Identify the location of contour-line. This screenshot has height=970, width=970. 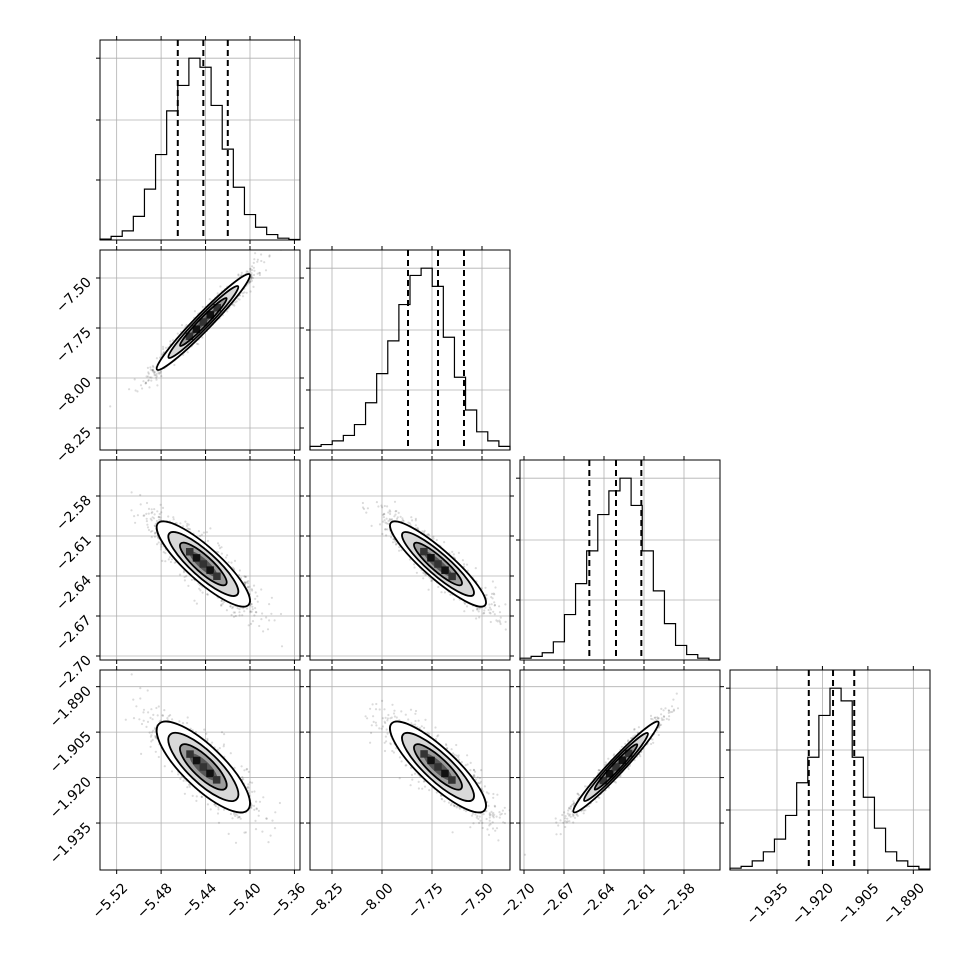
(203, 564).